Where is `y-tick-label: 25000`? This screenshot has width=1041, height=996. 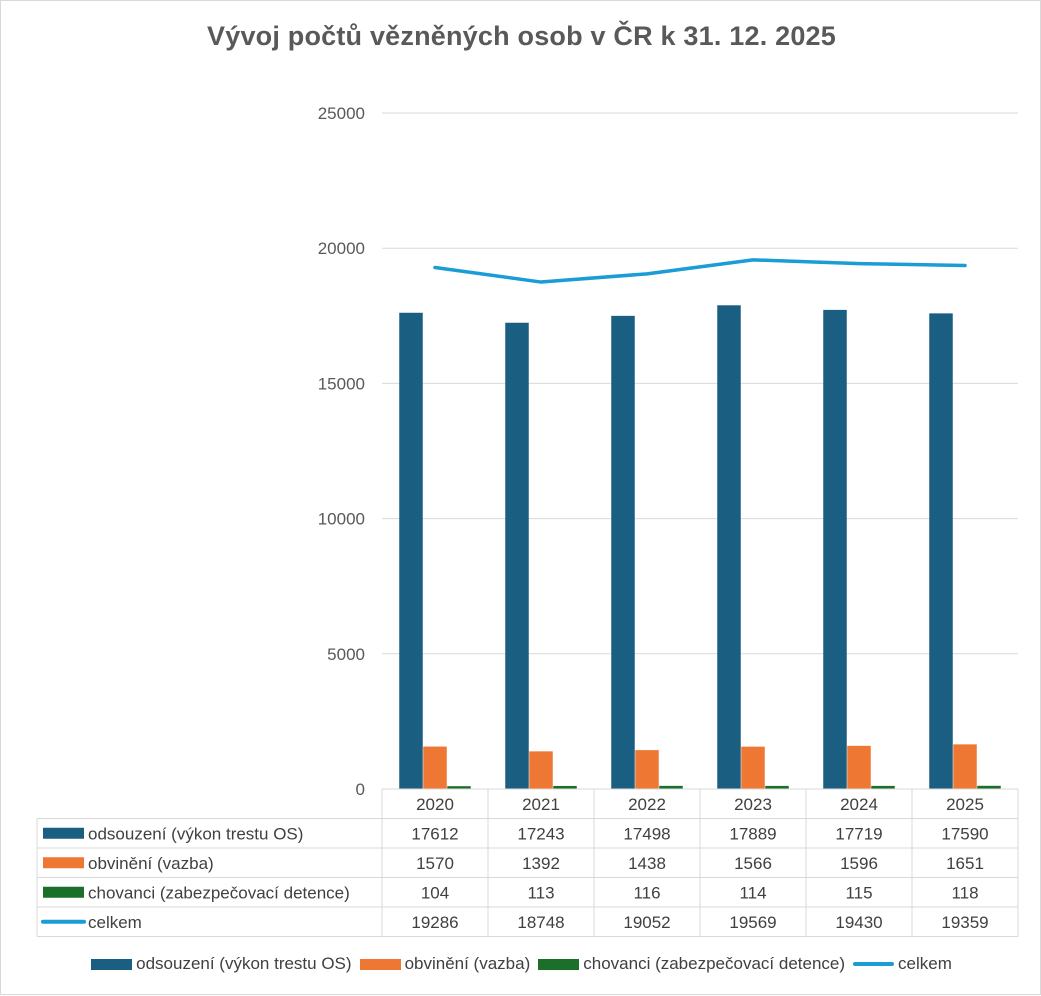 y-tick-label: 25000 is located at coordinates (341, 113).